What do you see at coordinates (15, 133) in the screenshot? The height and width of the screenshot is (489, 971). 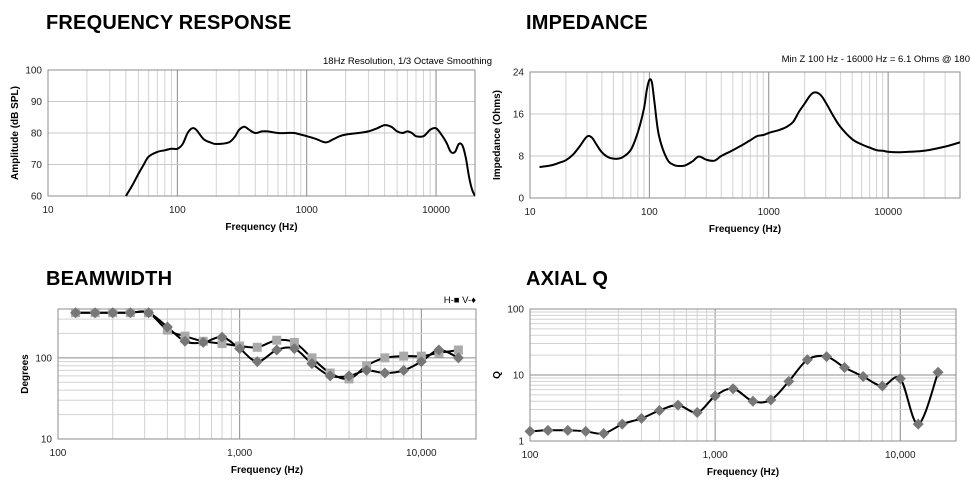 I see `y-axis-label: Amplitude (dB SPL)` at bounding box center [15, 133].